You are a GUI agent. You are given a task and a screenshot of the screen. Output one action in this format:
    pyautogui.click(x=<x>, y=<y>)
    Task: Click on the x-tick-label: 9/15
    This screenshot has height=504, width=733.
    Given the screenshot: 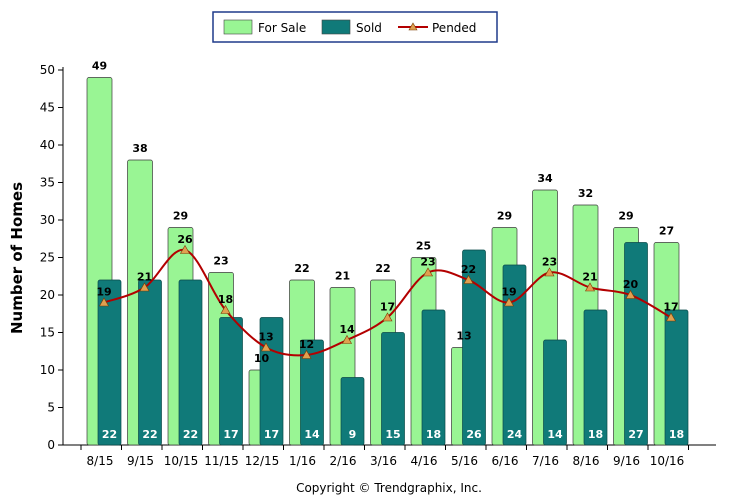 What is the action you would take?
    pyautogui.click(x=140, y=461)
    